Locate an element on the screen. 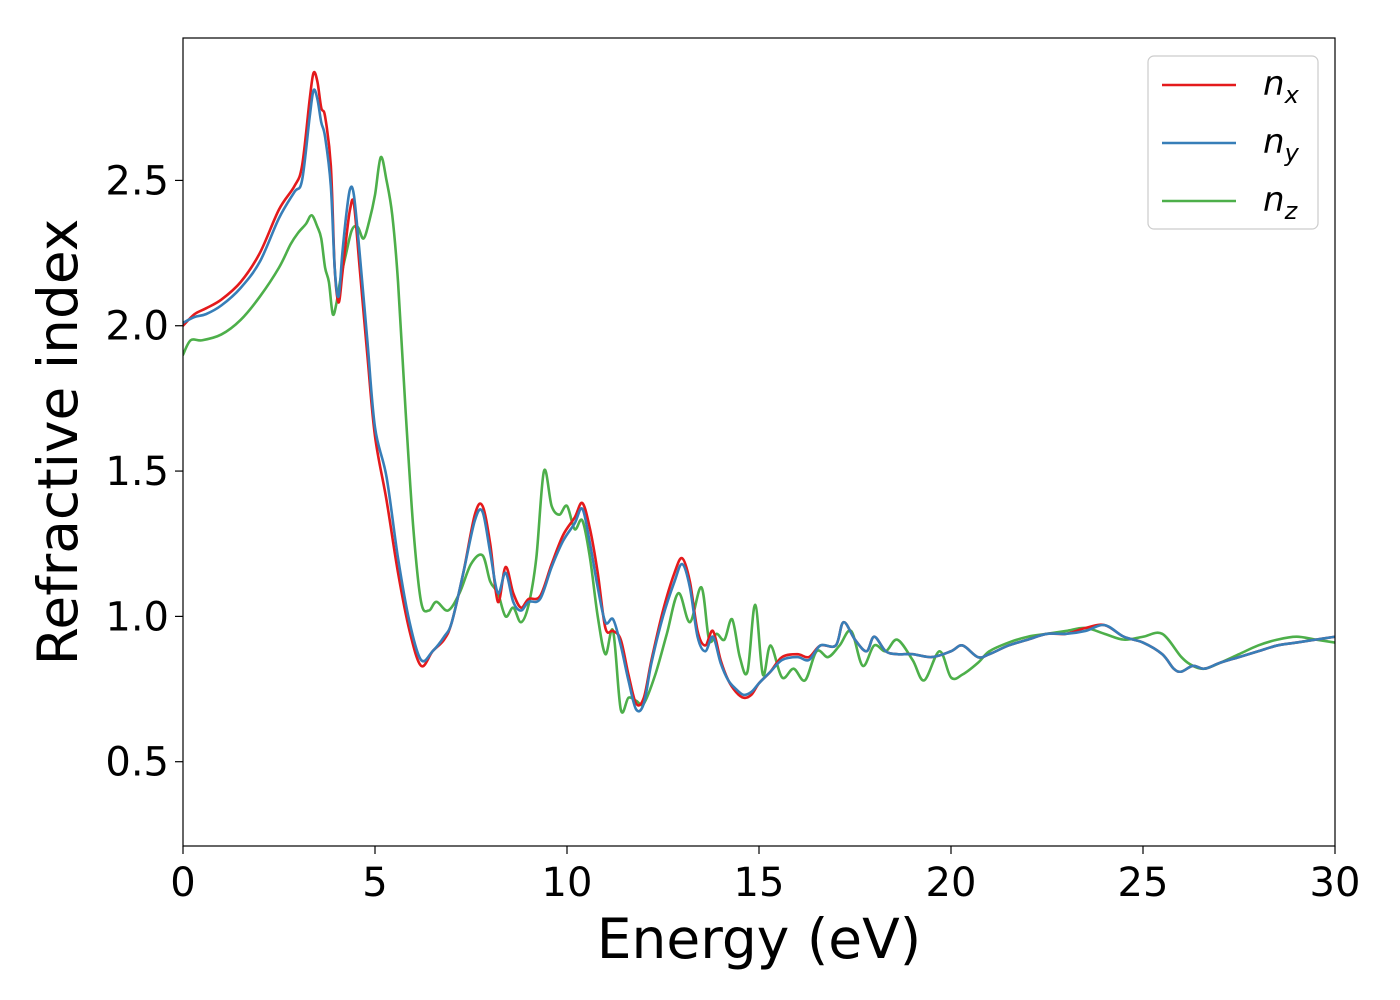 The height and width of the screenshot is (1000, 1400). y-tick-label: 1.5 is located at coordinates (137, 472).